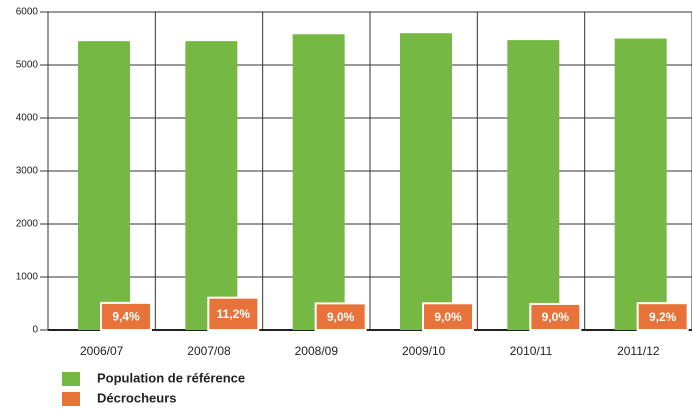 The width and height of the screenshot is (692, 410). I want to click on y-tick-label: 5000, so click(27, 65).